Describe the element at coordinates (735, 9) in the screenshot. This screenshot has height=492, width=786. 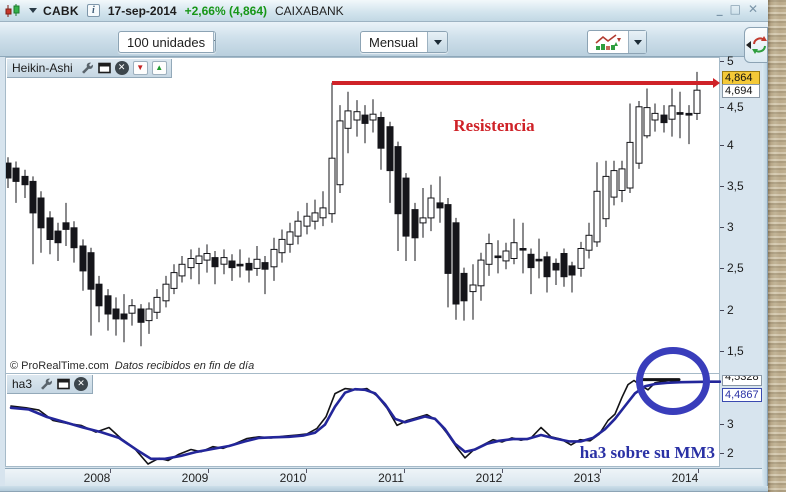
I see `maximize-button: □` at that location.